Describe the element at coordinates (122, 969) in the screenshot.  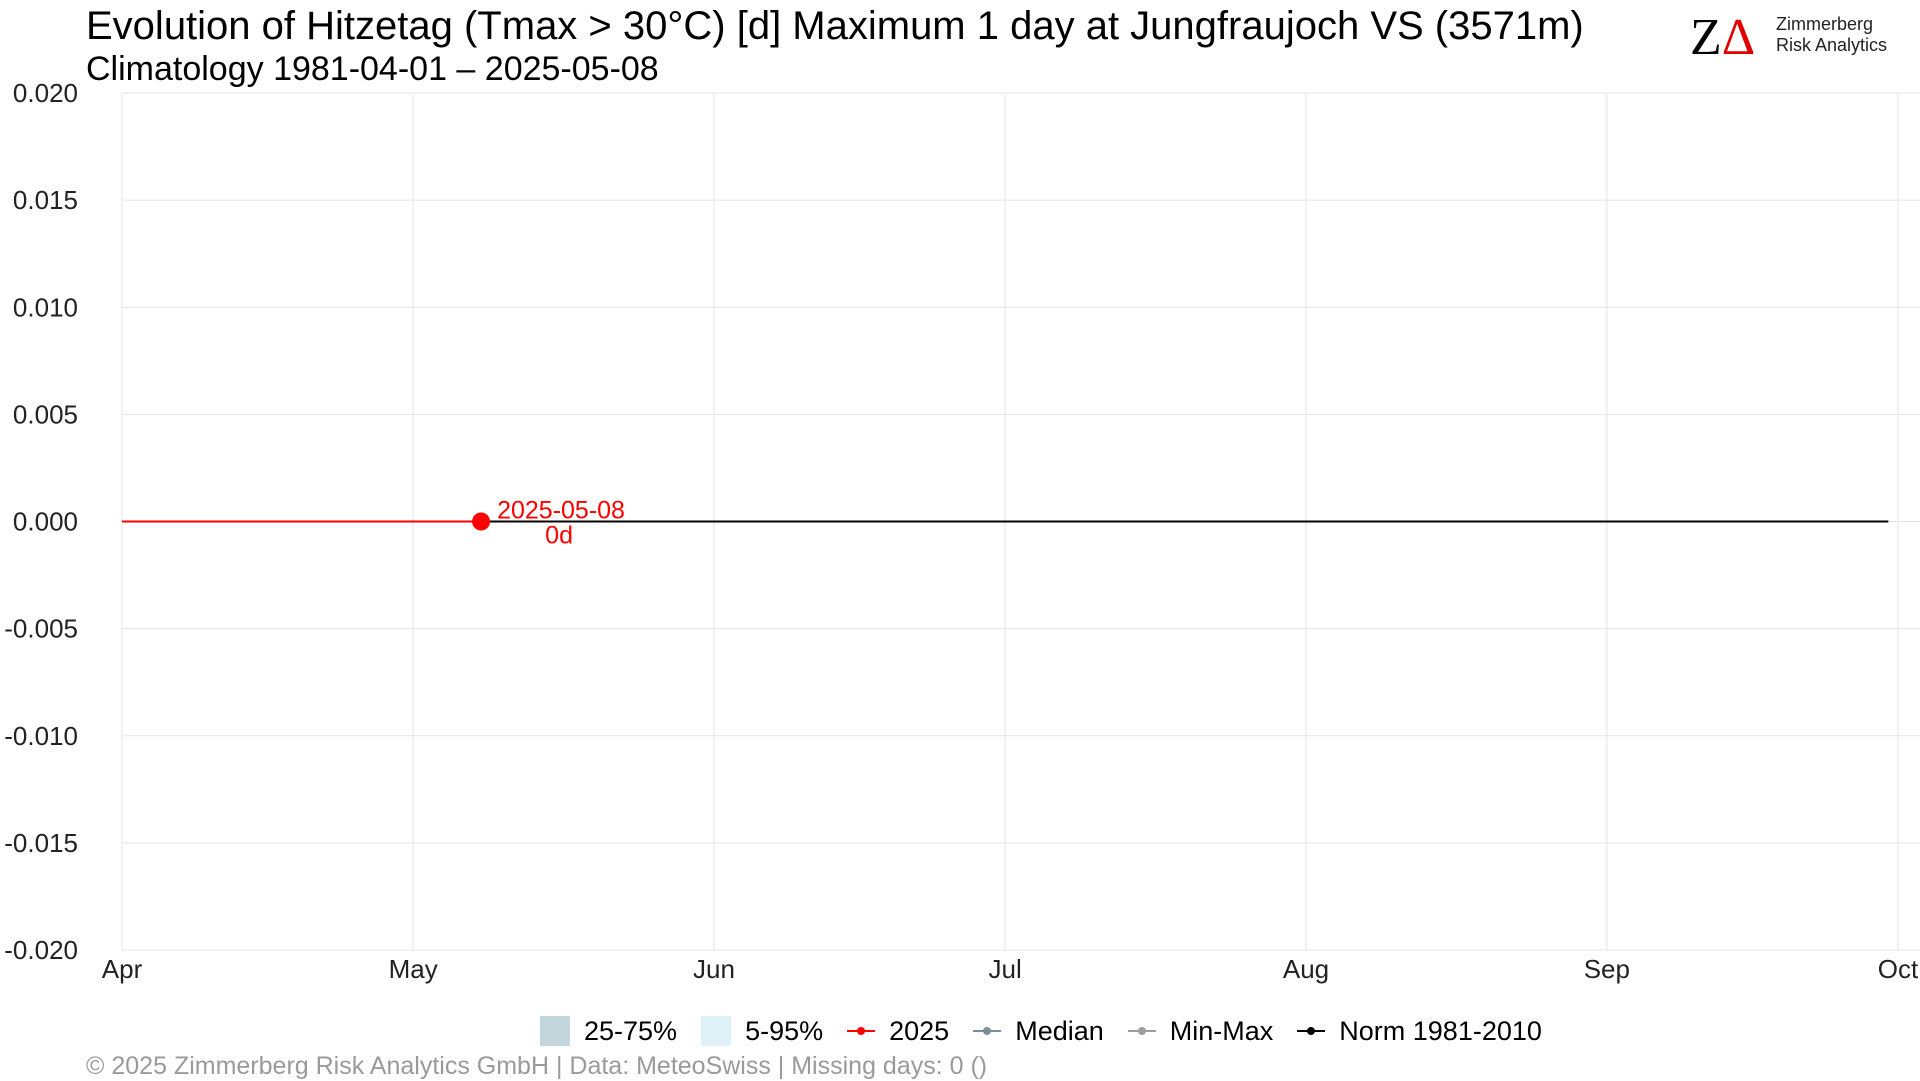
I see `x-tick-label: Apr` at that location.